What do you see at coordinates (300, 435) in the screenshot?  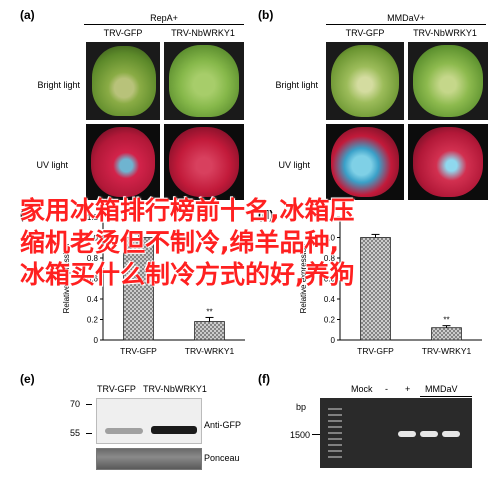 I see `gel-marker-1500: 1500` at bounding box center [300, 435].